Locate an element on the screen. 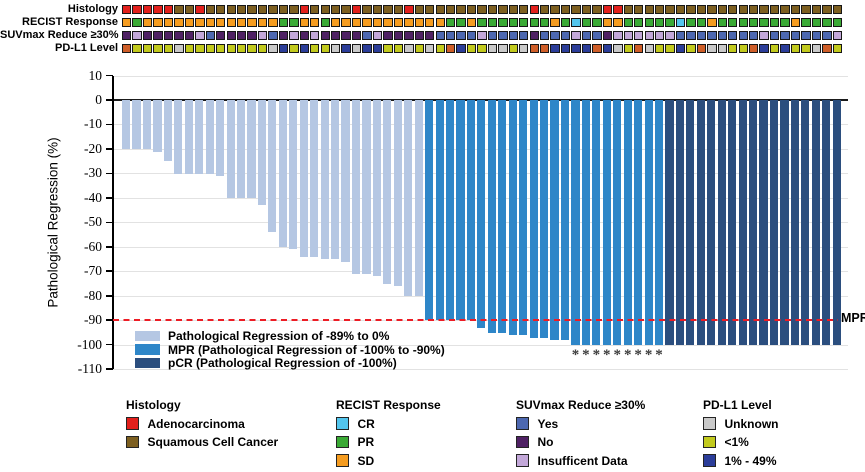  legend-title: Histology is located at coordinates (153, 405).